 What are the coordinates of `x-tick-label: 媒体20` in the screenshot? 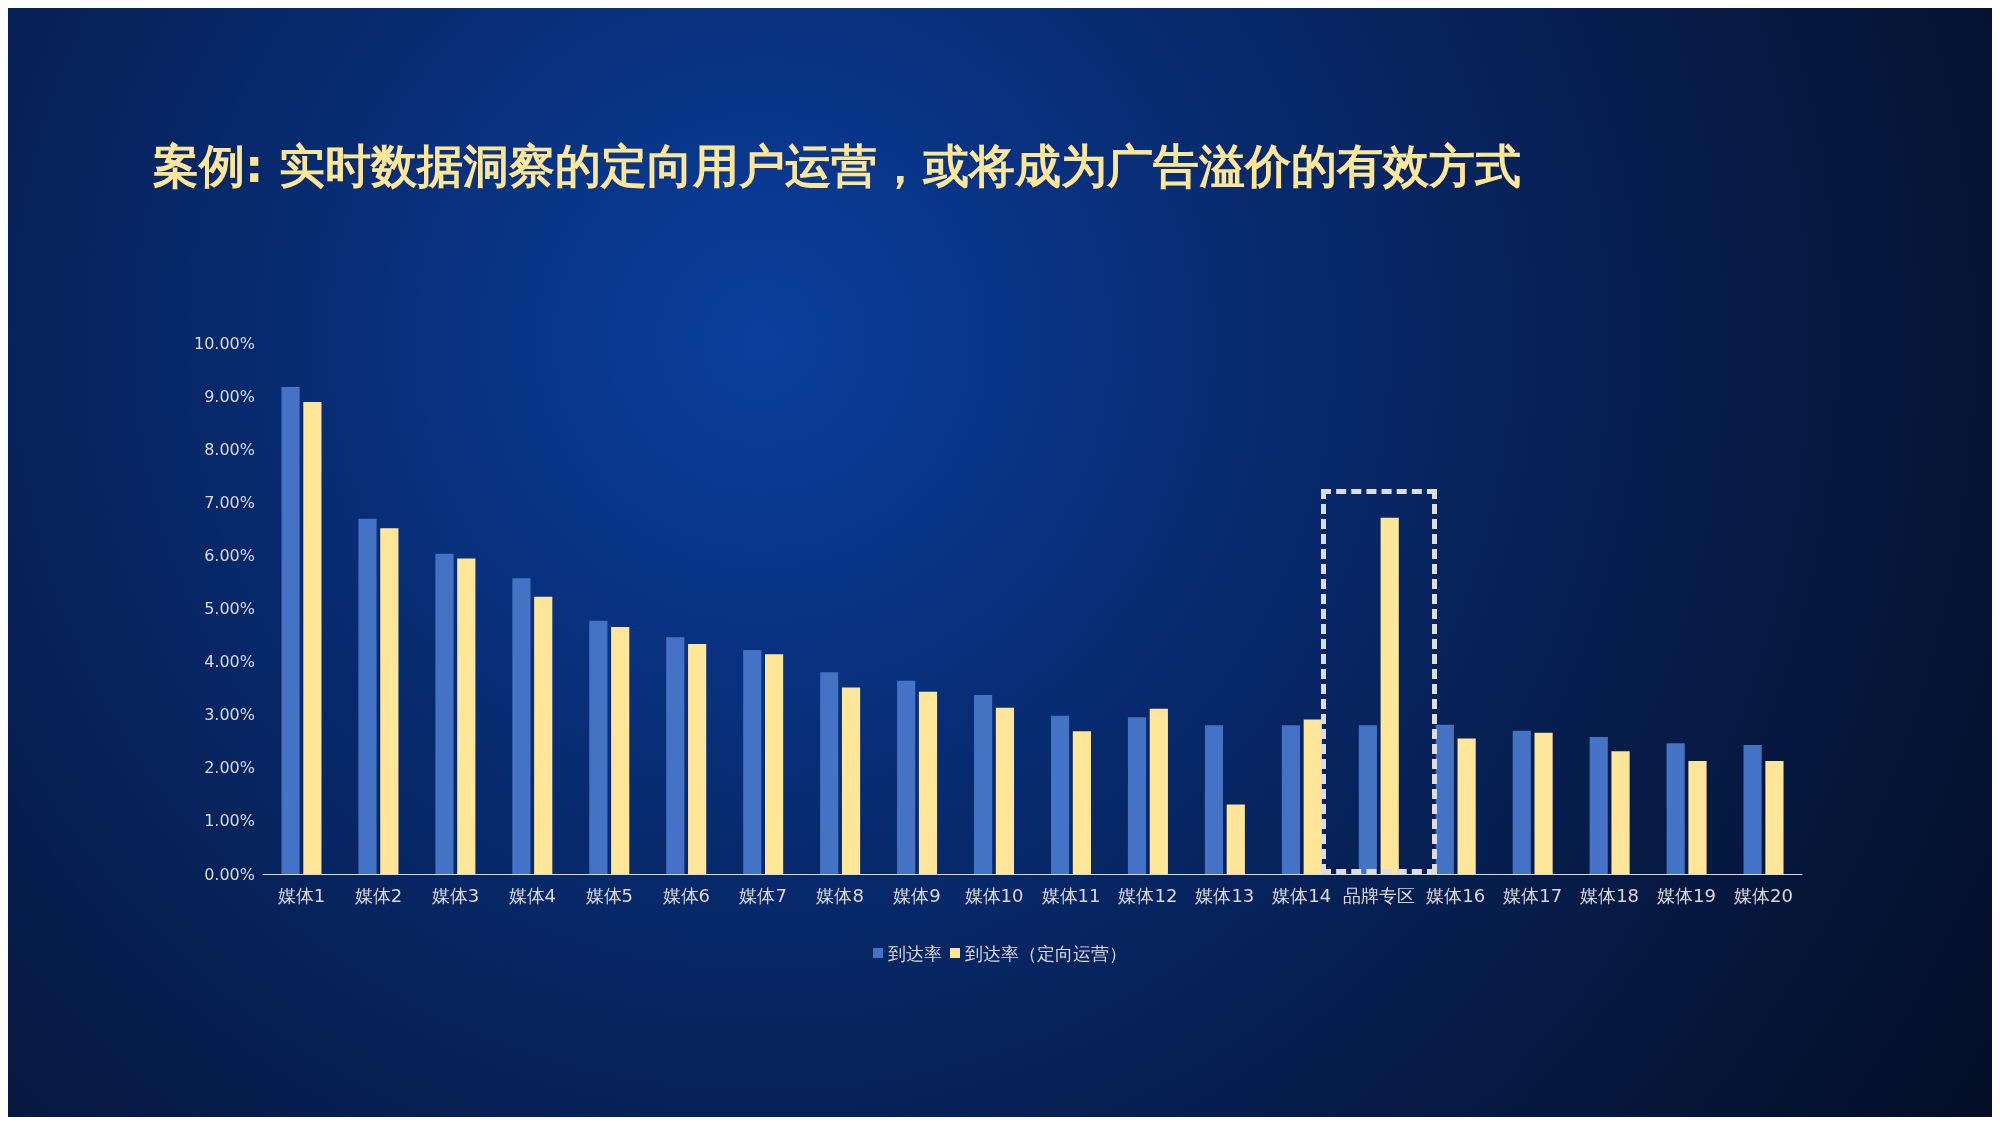 It's located at (1763, 895).